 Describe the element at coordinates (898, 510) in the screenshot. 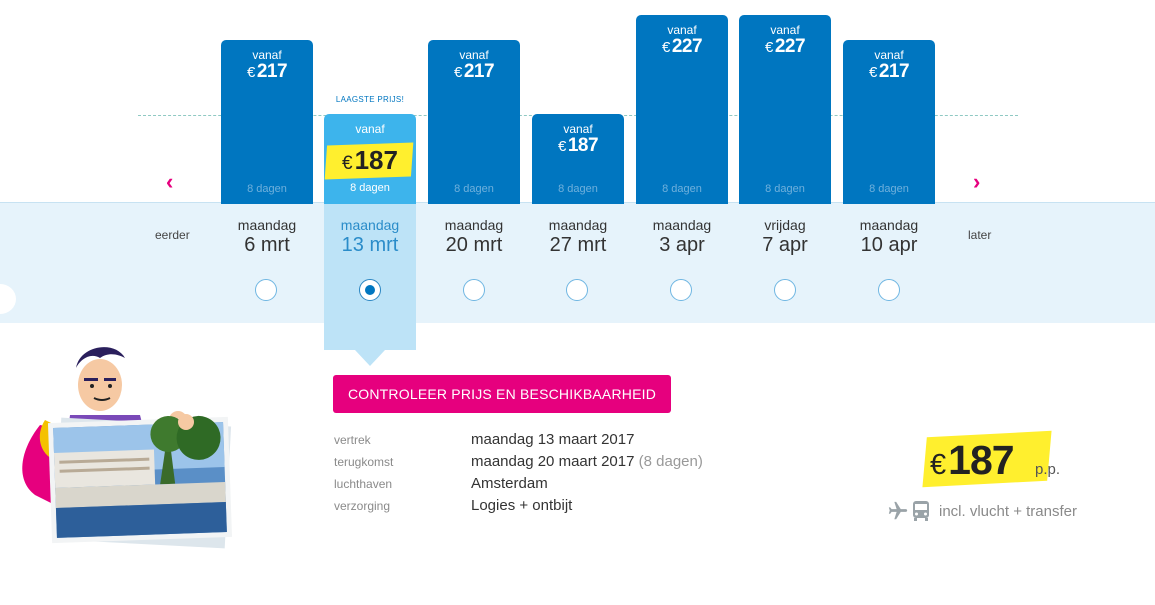

I see `plane-icon` at that location.